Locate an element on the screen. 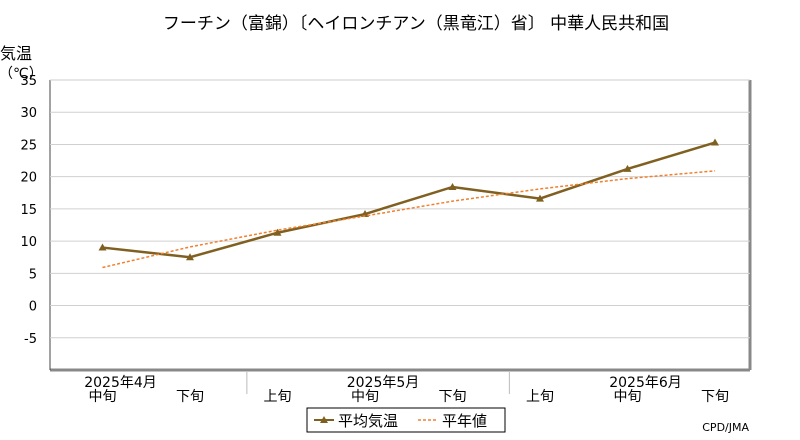 The width and height of the screenshot is (800, 440). y-tick-label-5: 5 is located at coordinates (33, 274).